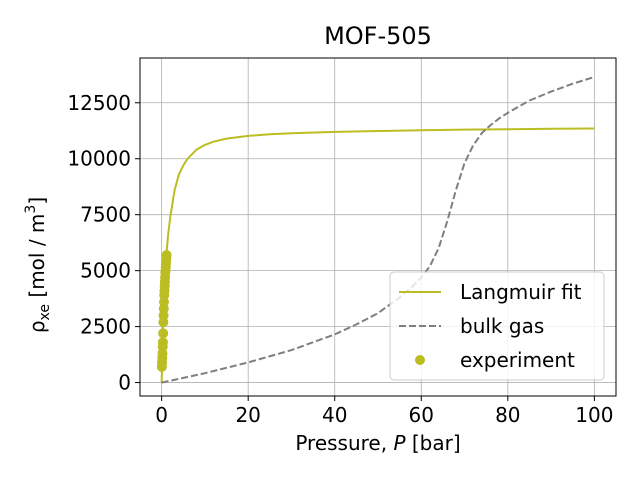 The image size is (640, 480). Describe the element at coordinates (105, 215) in the screenshot. I see `y-tick-label: 7500` at that location.